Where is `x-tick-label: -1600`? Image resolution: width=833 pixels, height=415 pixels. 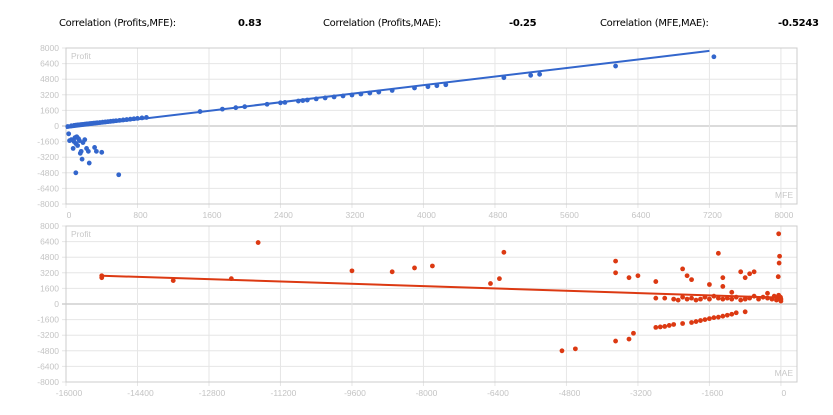
x-tick-label: -1600 is located at coordinates (713, 393).